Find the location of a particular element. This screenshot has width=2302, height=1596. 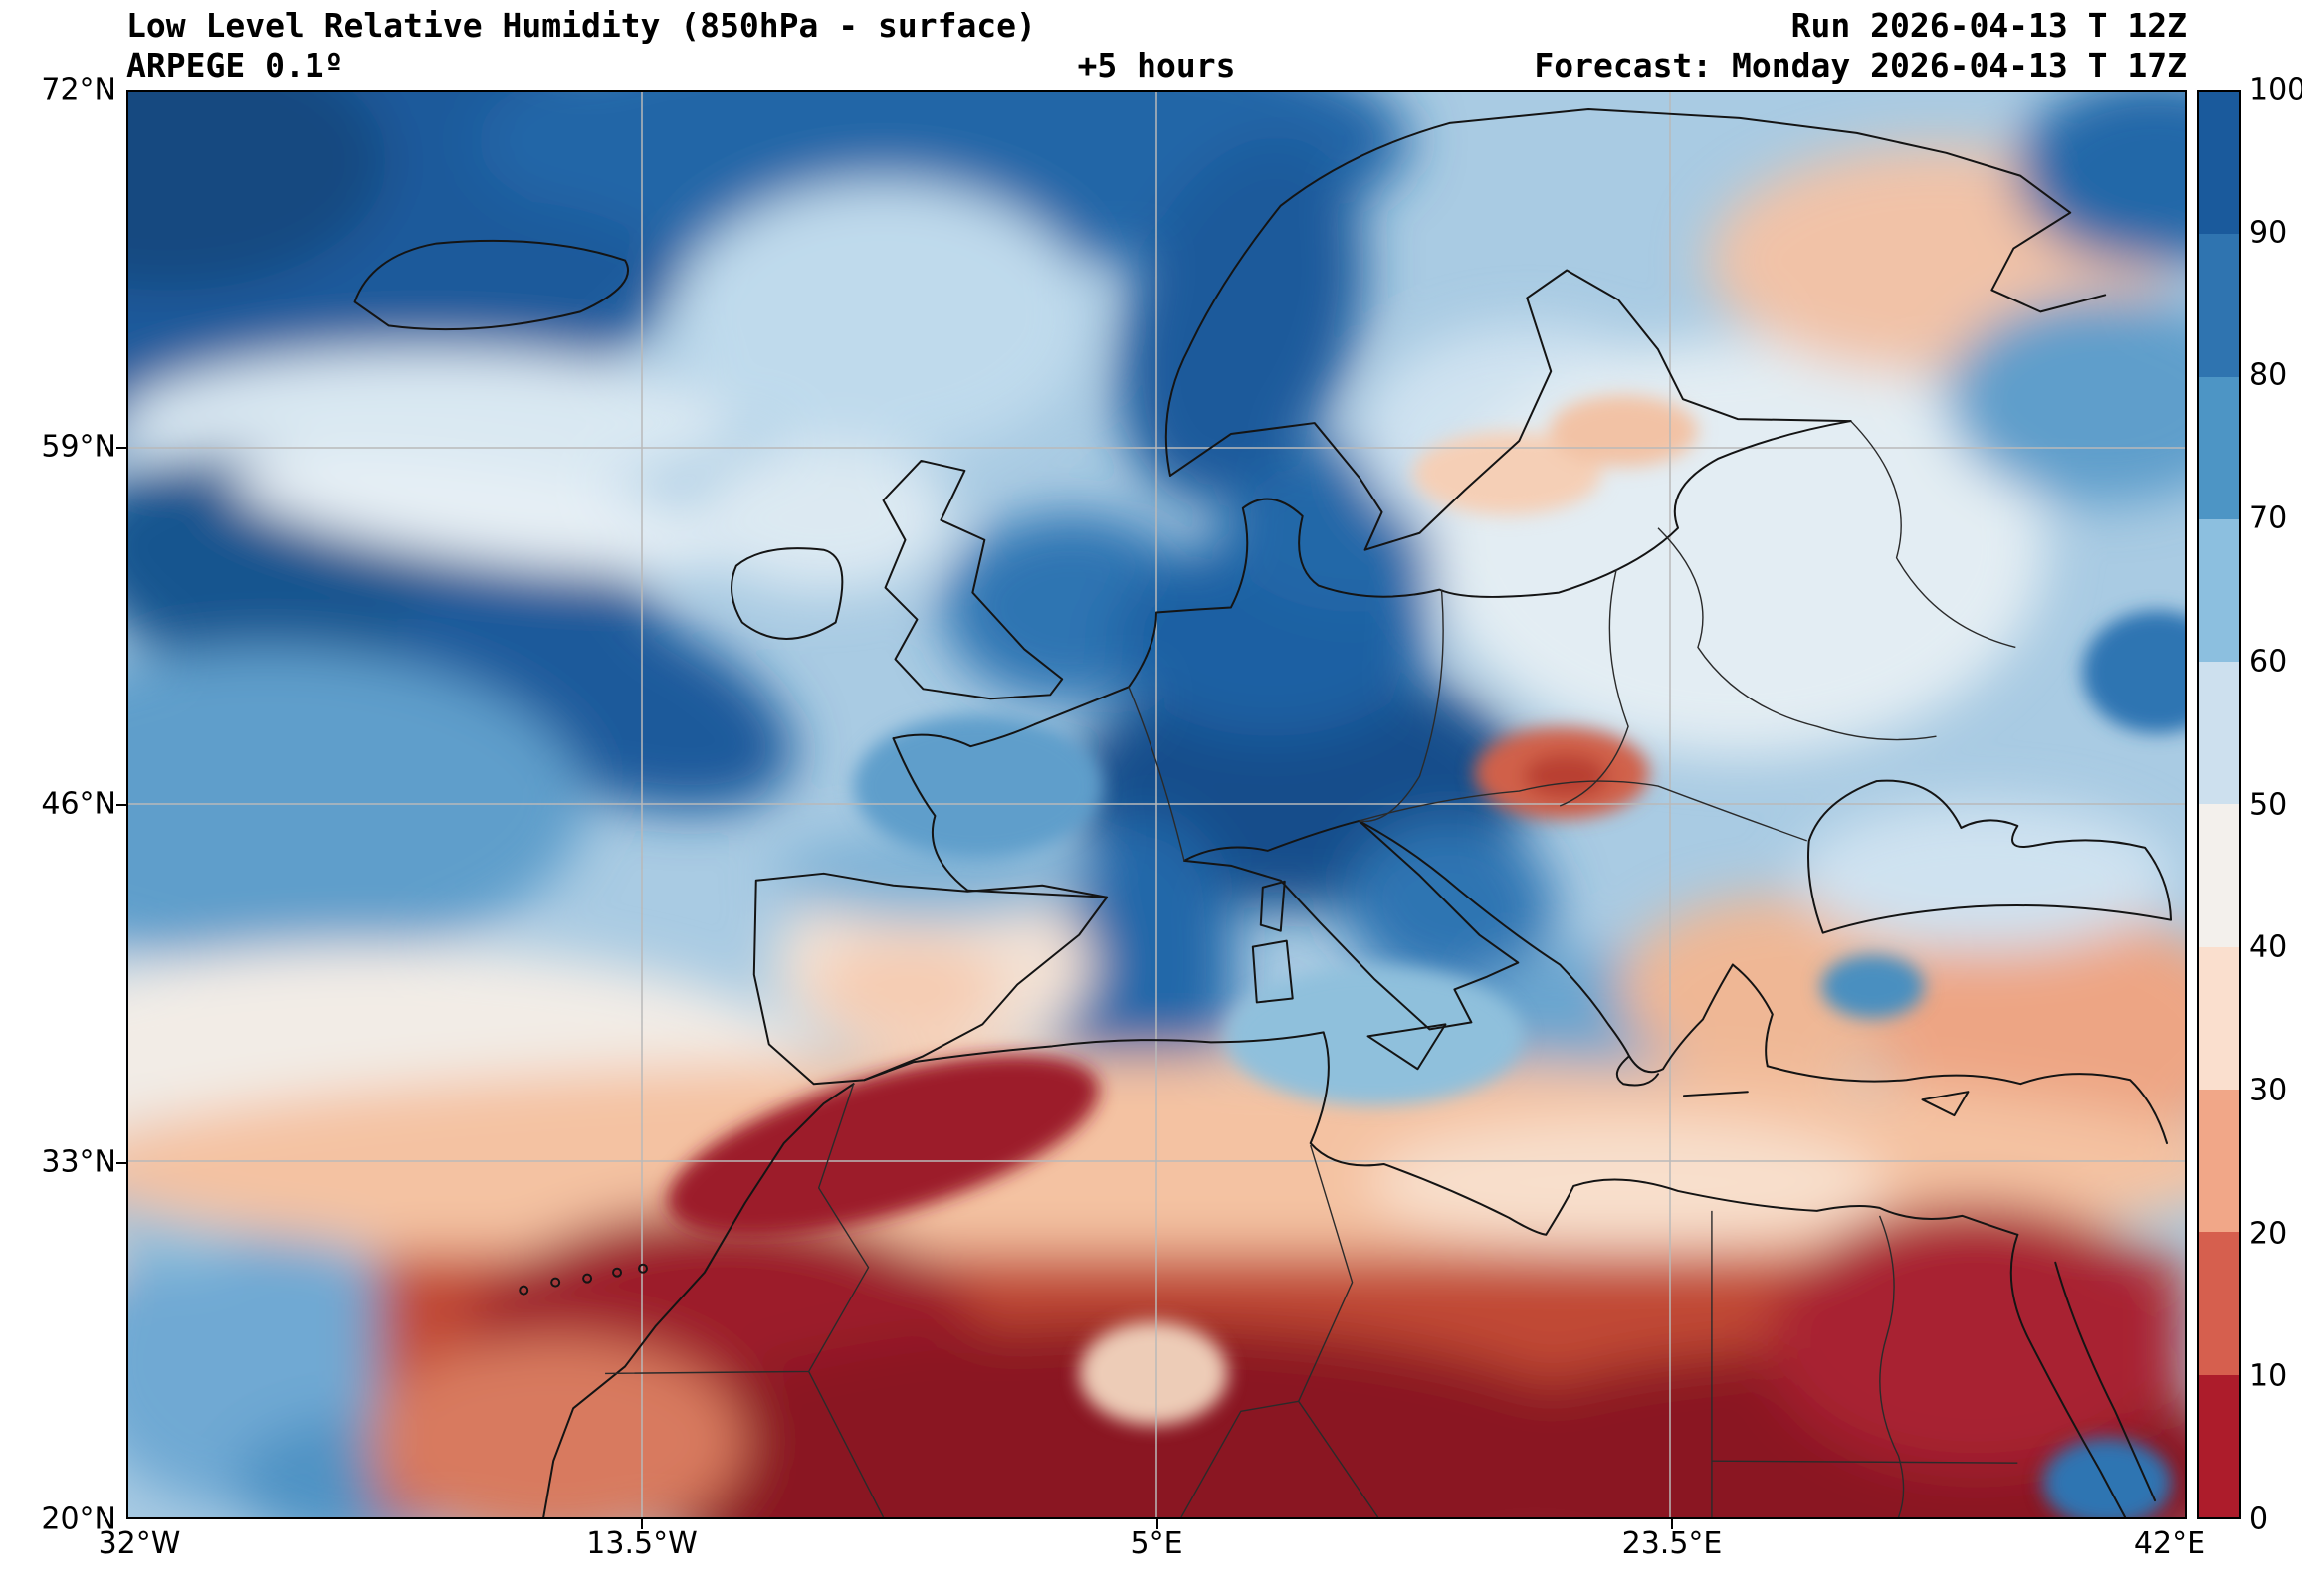

colorbar-tick: 90 is located at coordinates (2269, 233).